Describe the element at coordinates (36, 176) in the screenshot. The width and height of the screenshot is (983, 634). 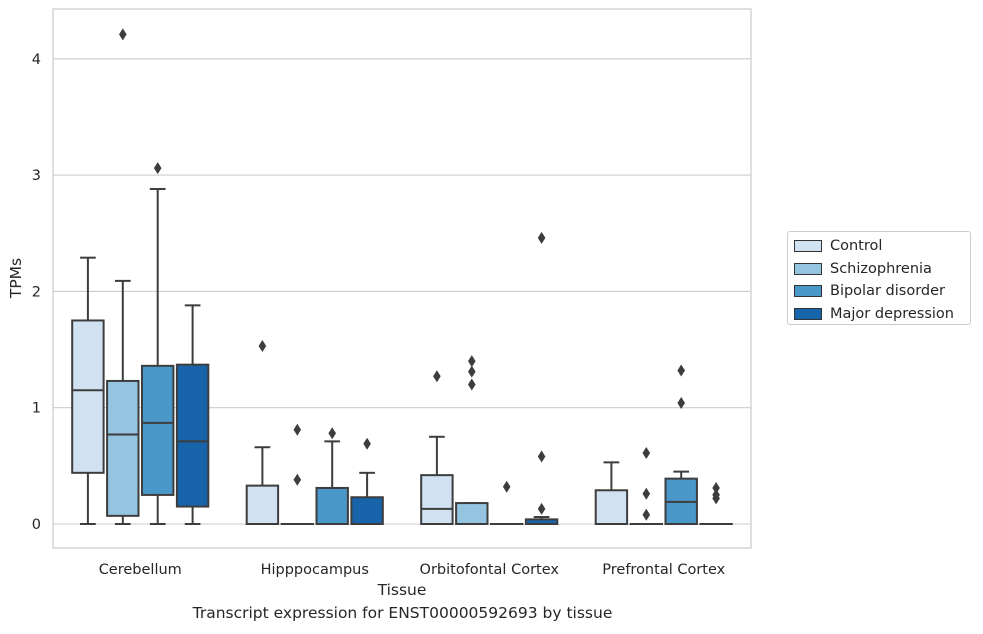
I see `y-tick-label: 3` at that location.